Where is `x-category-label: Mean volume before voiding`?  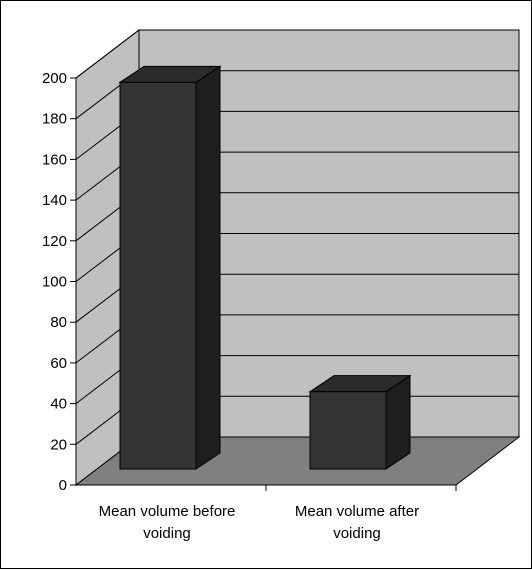
x-category-label: Mean volume before voiding is located at coordinates (167, 522).